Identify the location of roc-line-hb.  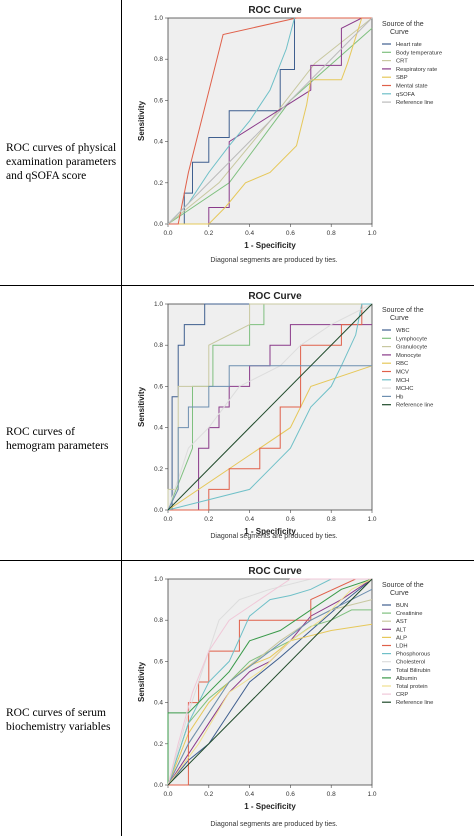
(269, 438).